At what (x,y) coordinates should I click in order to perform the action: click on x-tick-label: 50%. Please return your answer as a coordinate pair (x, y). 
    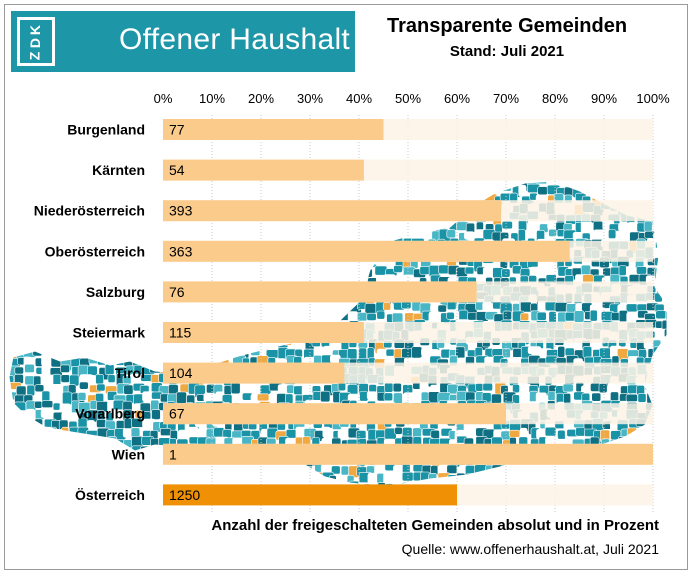
    Looking at the image, I should click on (408, 98).